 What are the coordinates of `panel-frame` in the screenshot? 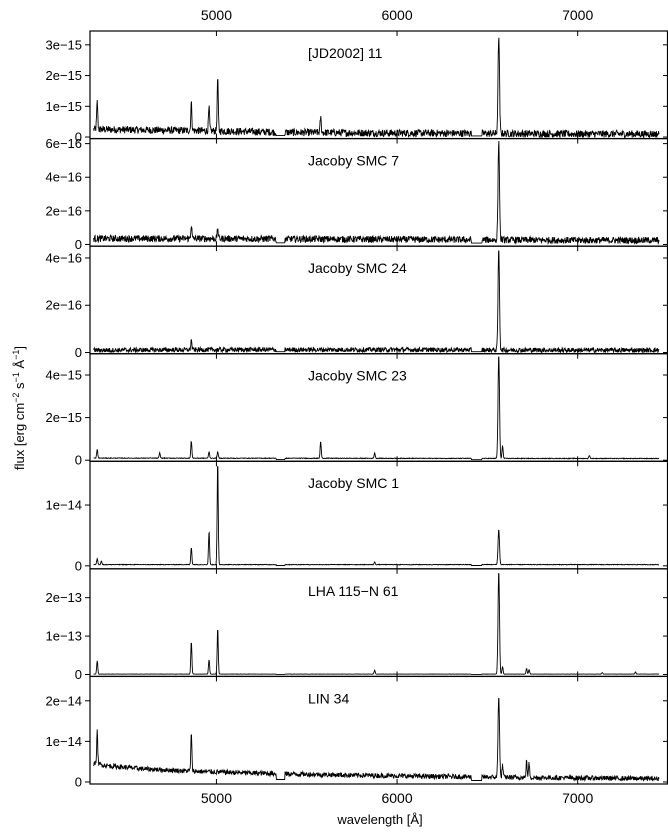 It's located at (378, 730).